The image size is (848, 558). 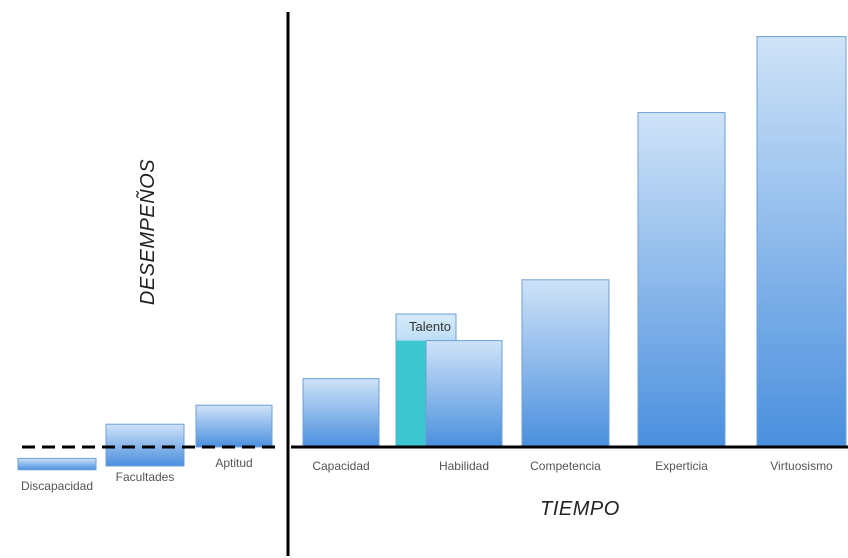 What do you see at coordinates (145, 445) in the screenshot?
I see `bar-facultades` at bounding box center [145, 445].